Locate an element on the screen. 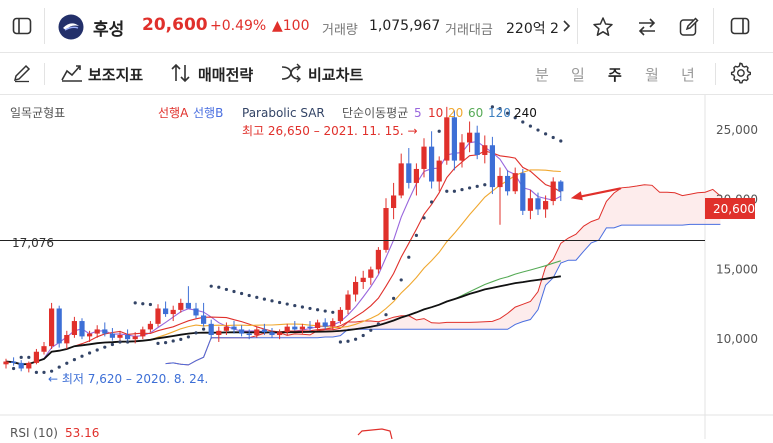  chevron-right-icon is located at coordinates (566, 26).